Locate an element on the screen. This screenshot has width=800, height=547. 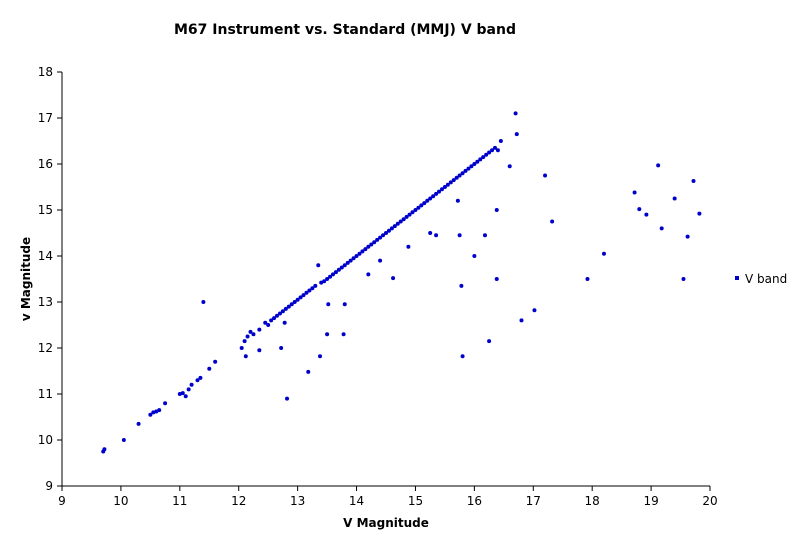
legend: V band is located at coordinates (761, 279).